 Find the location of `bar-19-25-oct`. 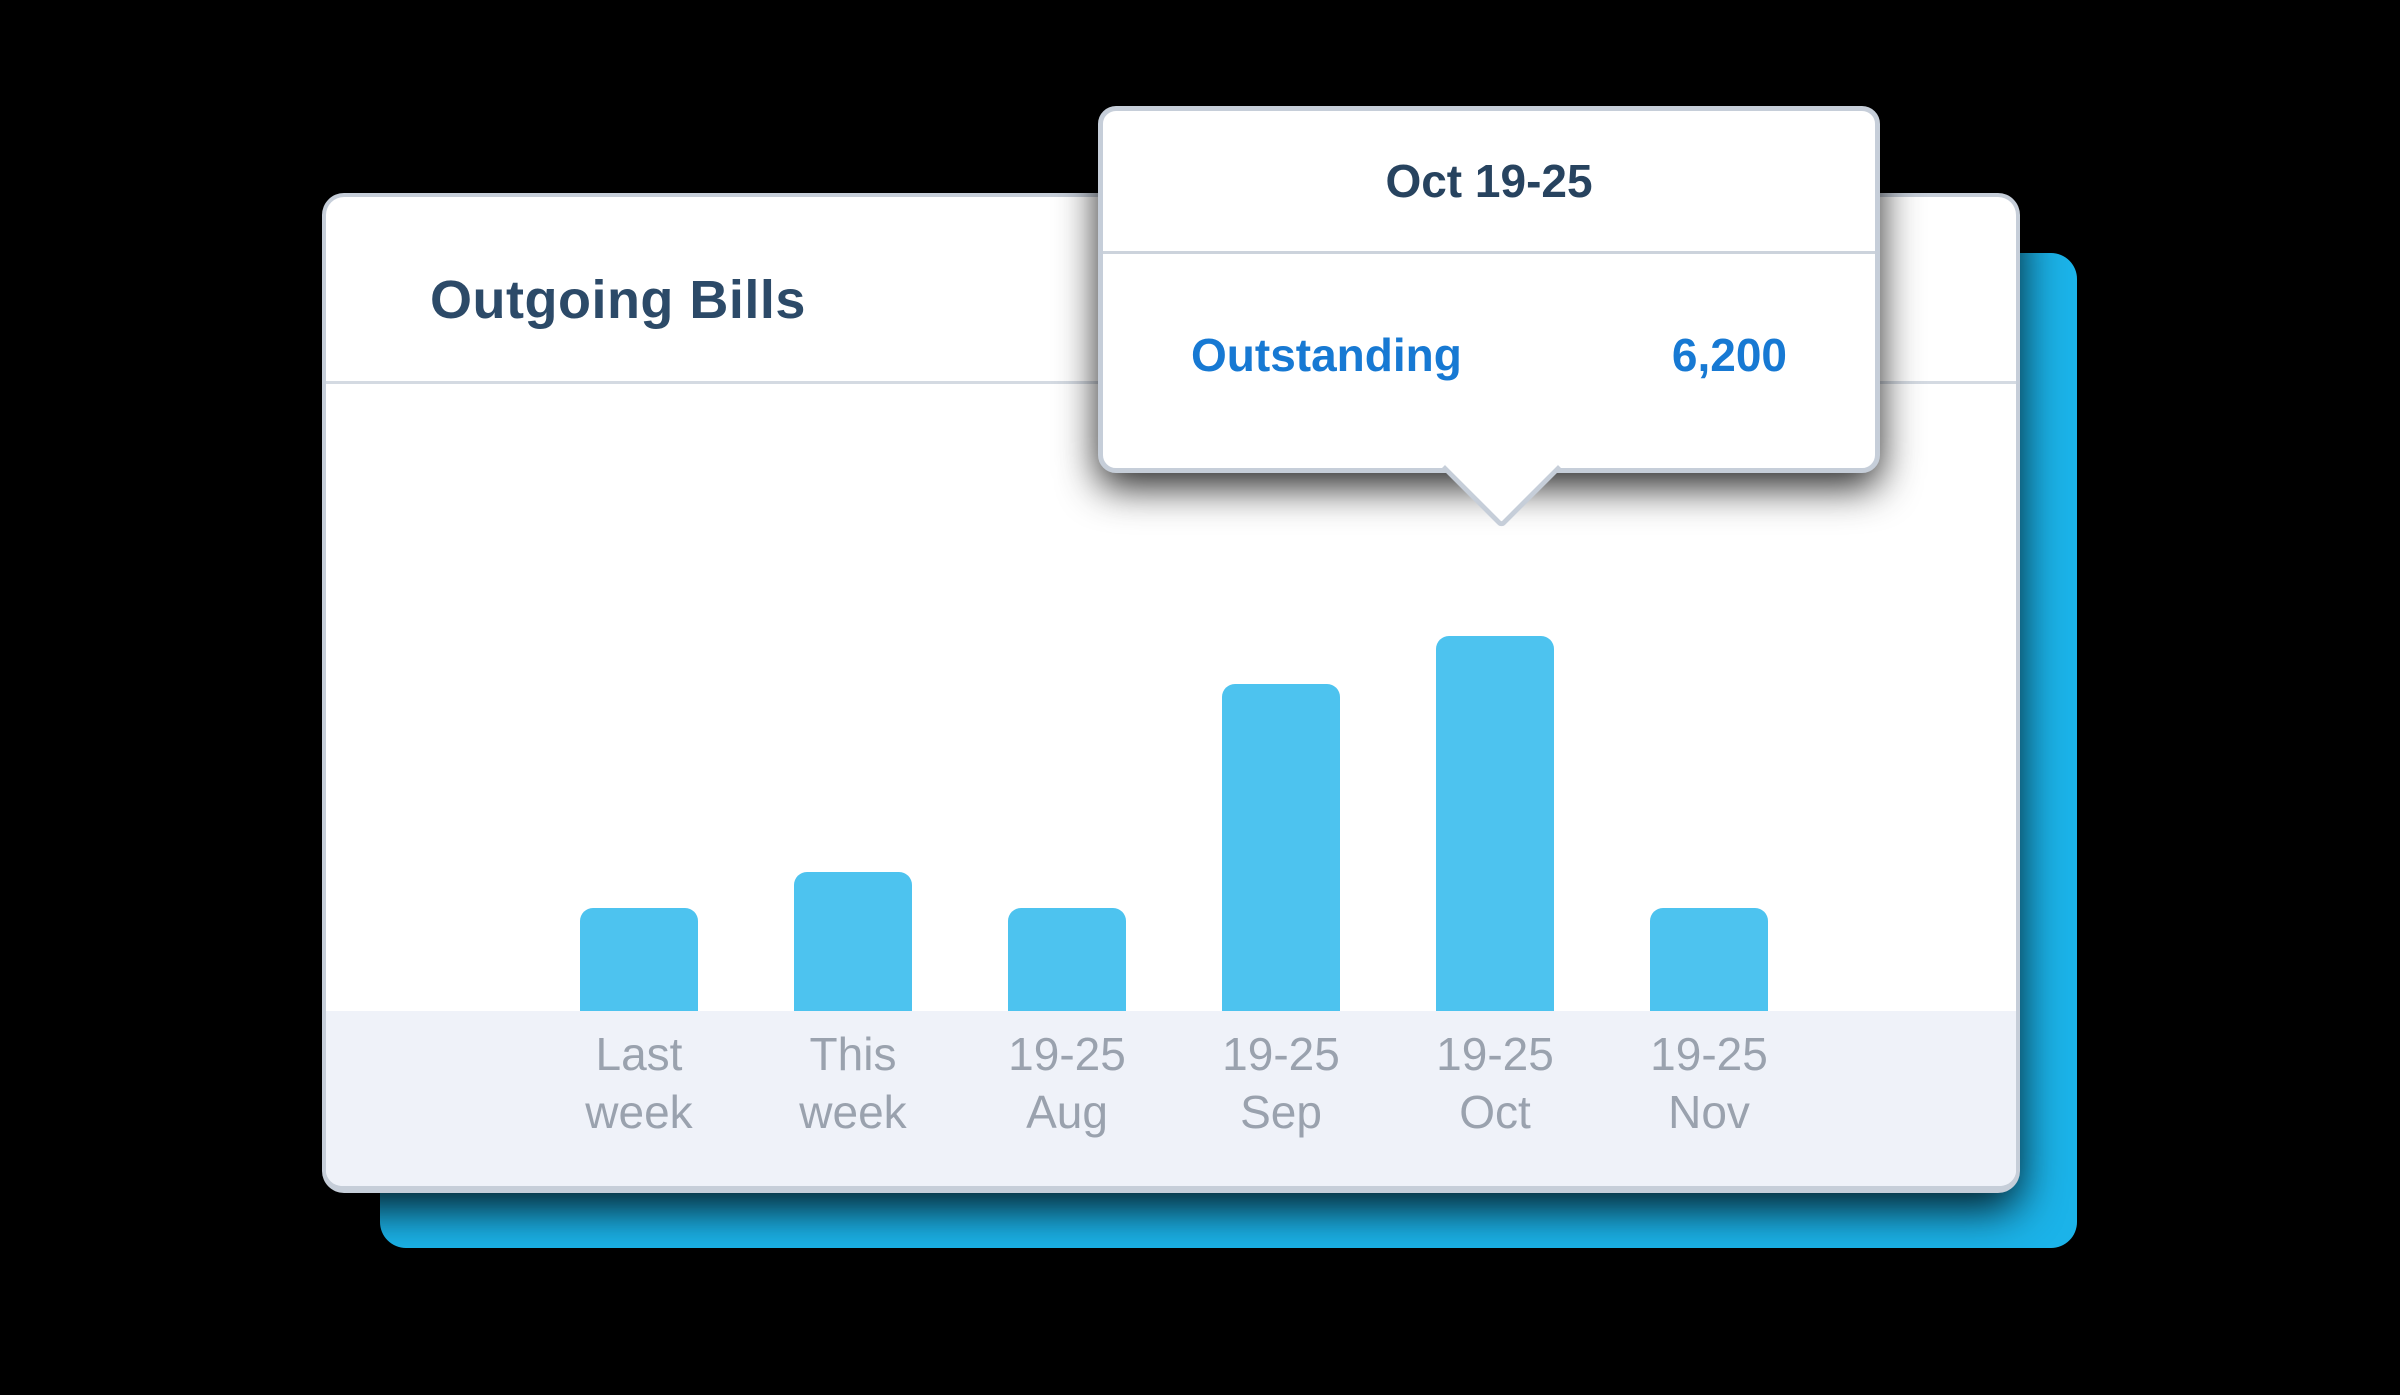

bar-19-25-oct is located at coordinates (1495, 823).